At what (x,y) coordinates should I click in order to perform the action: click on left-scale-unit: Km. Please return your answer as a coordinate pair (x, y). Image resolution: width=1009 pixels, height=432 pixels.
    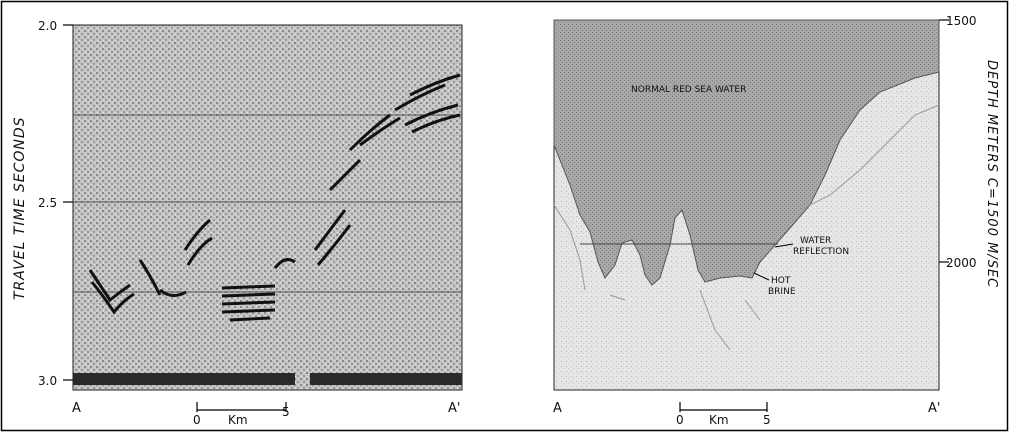
    Looking at the image, I should click on (238, 420).